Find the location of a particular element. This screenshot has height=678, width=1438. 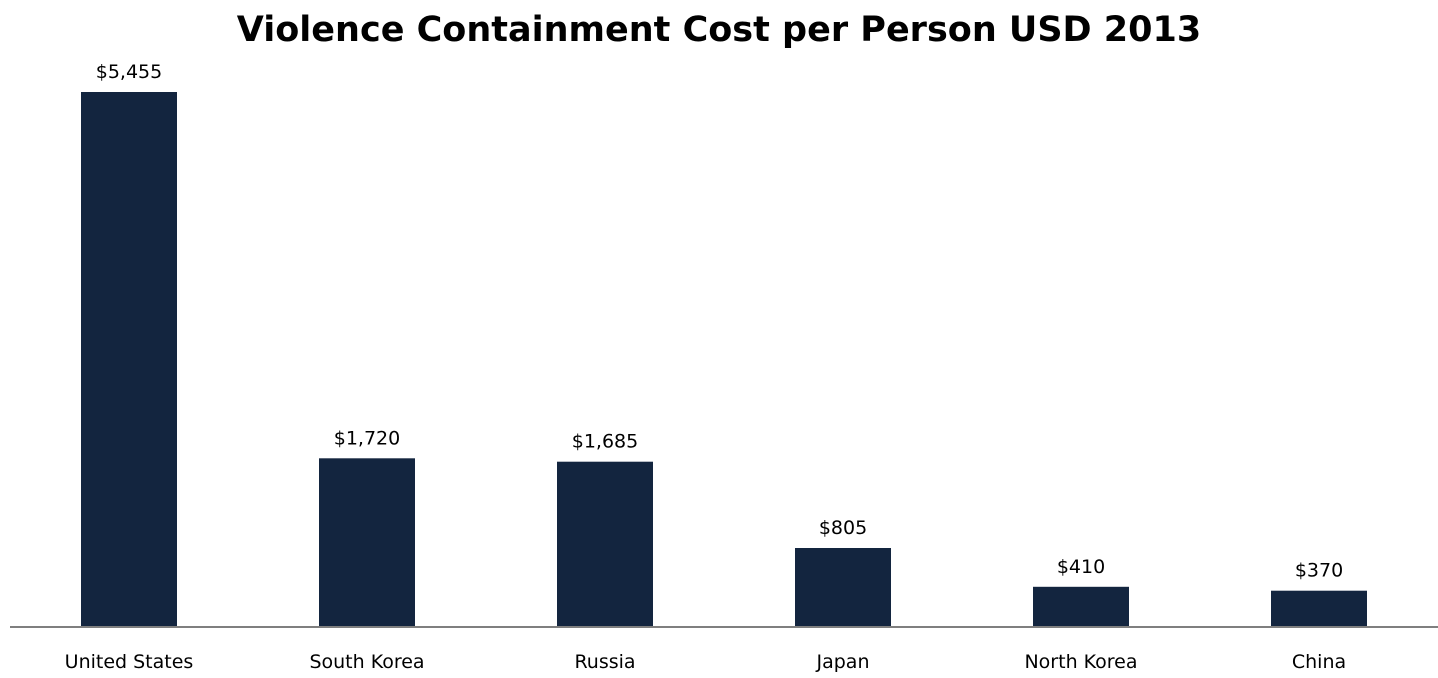

category-label: North Korea is located at coordinates (1080, 662).